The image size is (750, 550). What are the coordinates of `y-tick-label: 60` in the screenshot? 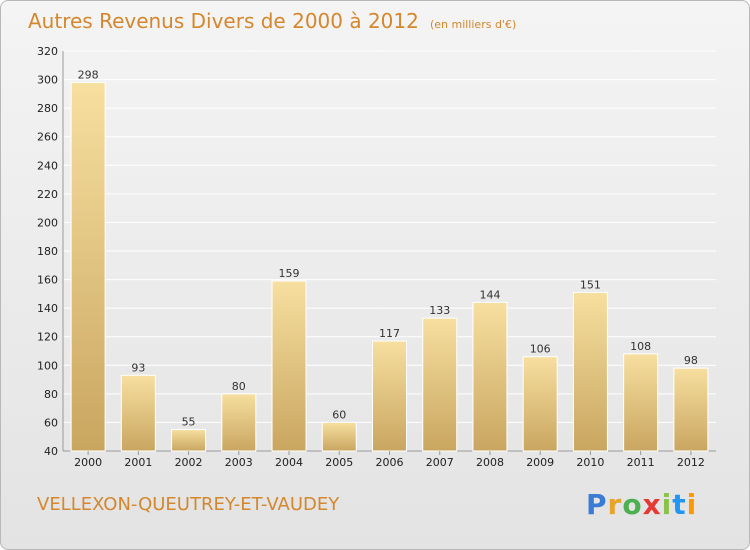 It's located at (51, 422).